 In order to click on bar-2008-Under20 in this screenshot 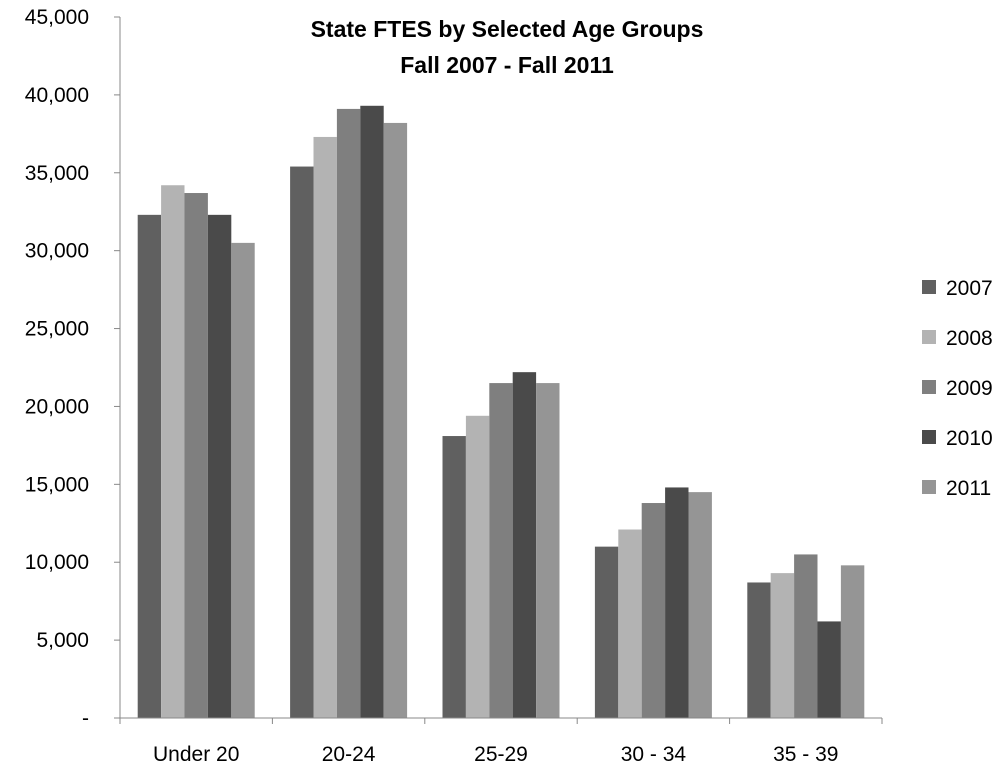, I will do `click(173, 452)`.